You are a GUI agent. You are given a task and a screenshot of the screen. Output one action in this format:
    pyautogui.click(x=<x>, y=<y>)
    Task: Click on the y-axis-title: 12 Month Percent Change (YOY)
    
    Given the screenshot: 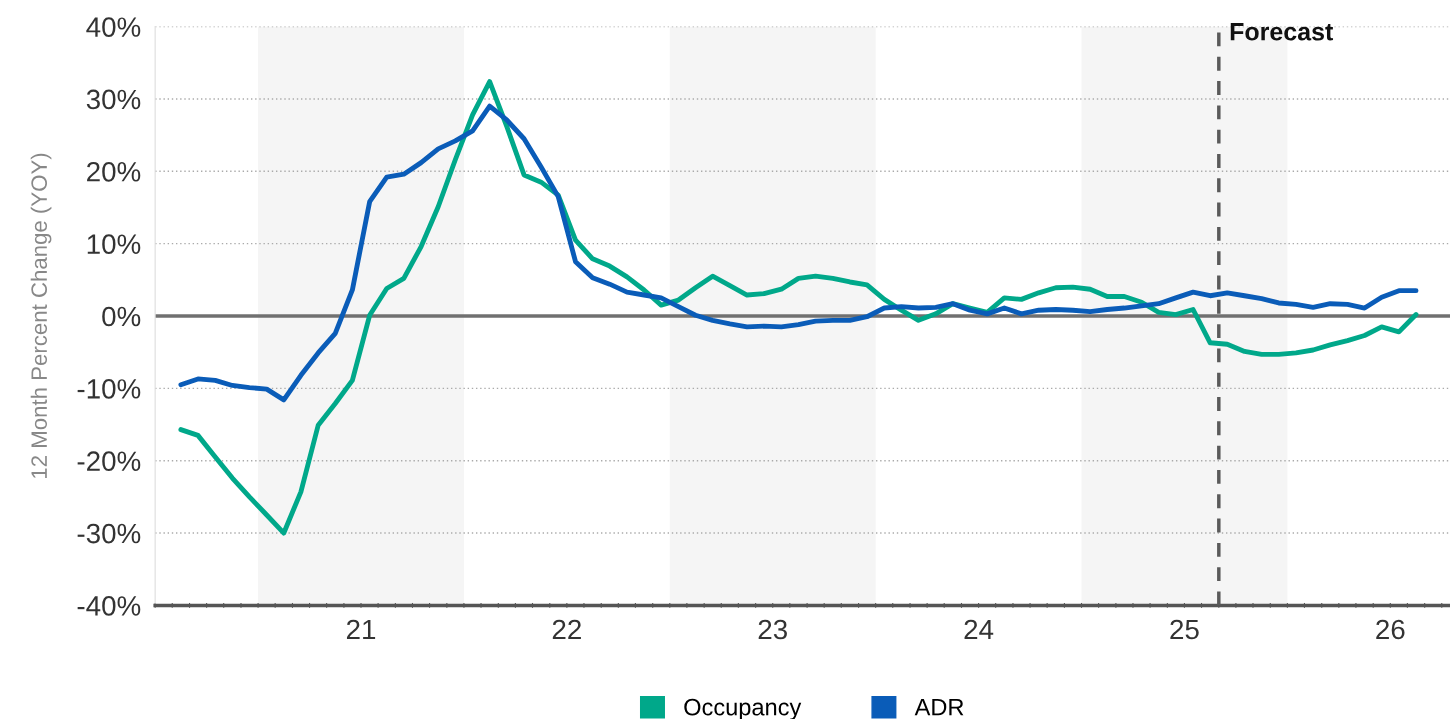 What is the action you would take?
    pyautogui.click(x=41, y=315)
    